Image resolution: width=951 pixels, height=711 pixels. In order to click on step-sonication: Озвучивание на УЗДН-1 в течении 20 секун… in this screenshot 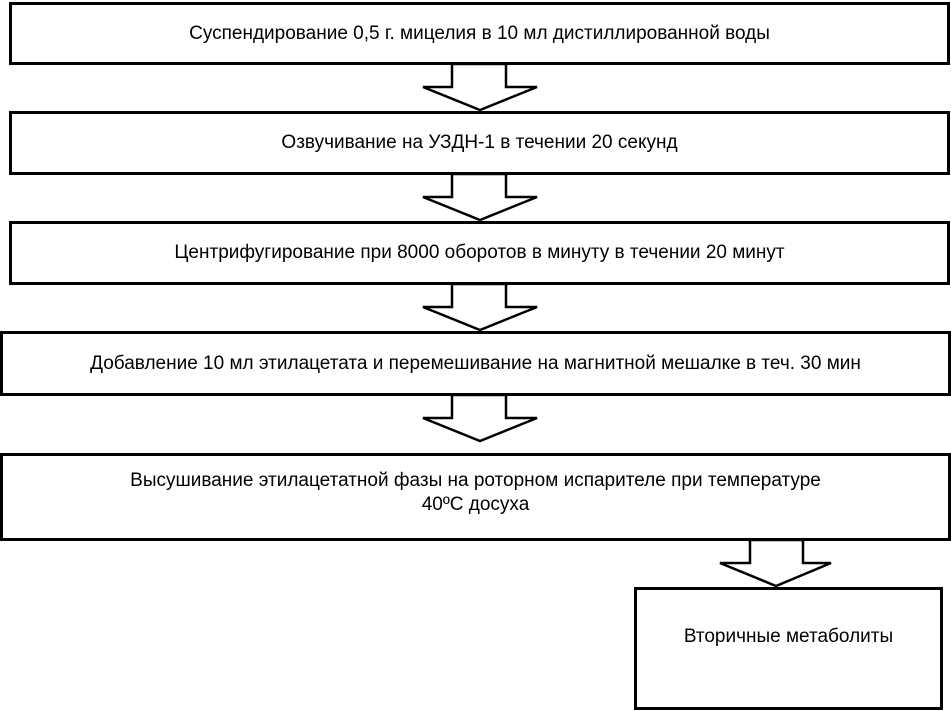, I will do `click(479, 143)`.